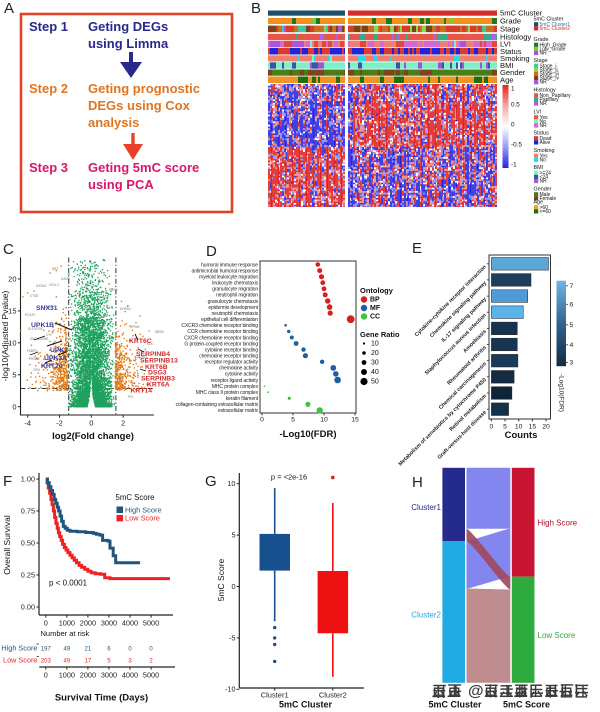  What do you see at coordinates (238, 411) in the screenshot?
I see `svg-text: extracellular matrix` at bounding box center [238, 411].